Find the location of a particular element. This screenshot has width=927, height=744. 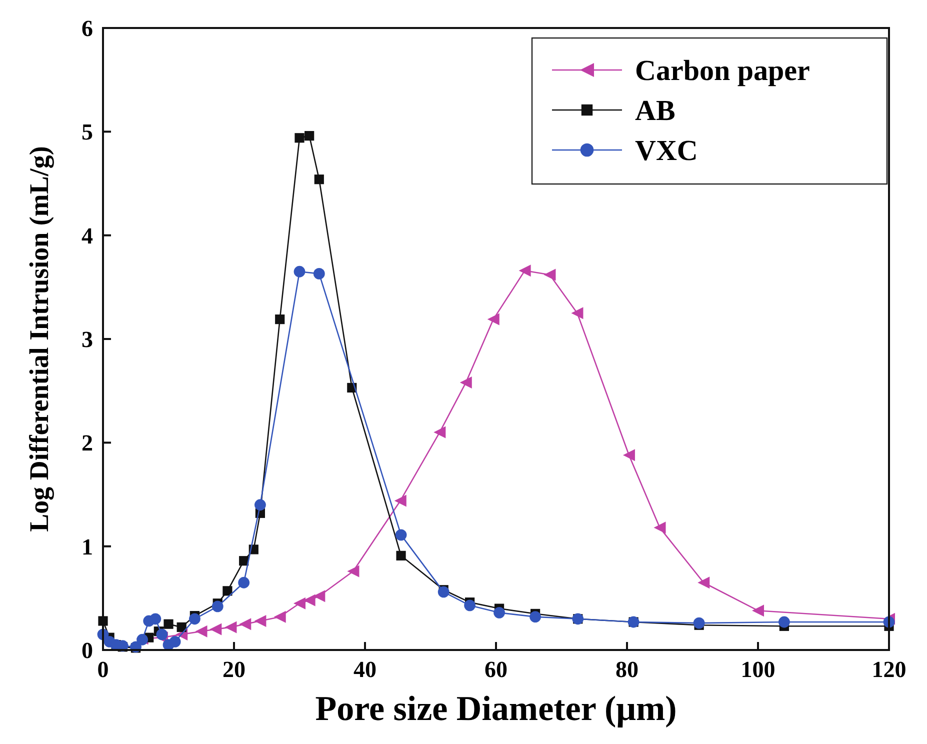

y-tick-label: 6 is located at coordinates (87, 28).